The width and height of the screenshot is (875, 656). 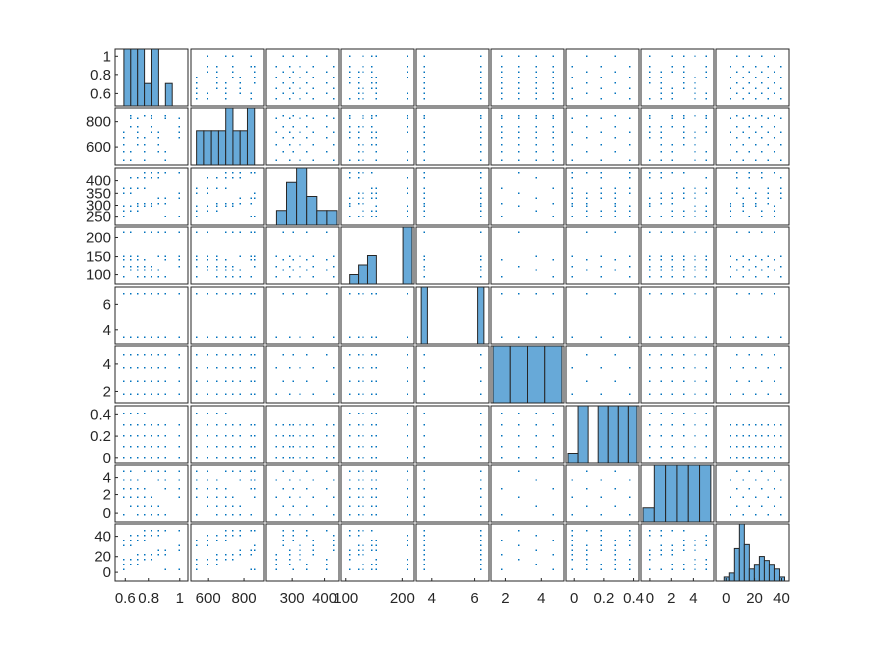 I want to click on subplot-r7-c7, so click(x=602, y=434).